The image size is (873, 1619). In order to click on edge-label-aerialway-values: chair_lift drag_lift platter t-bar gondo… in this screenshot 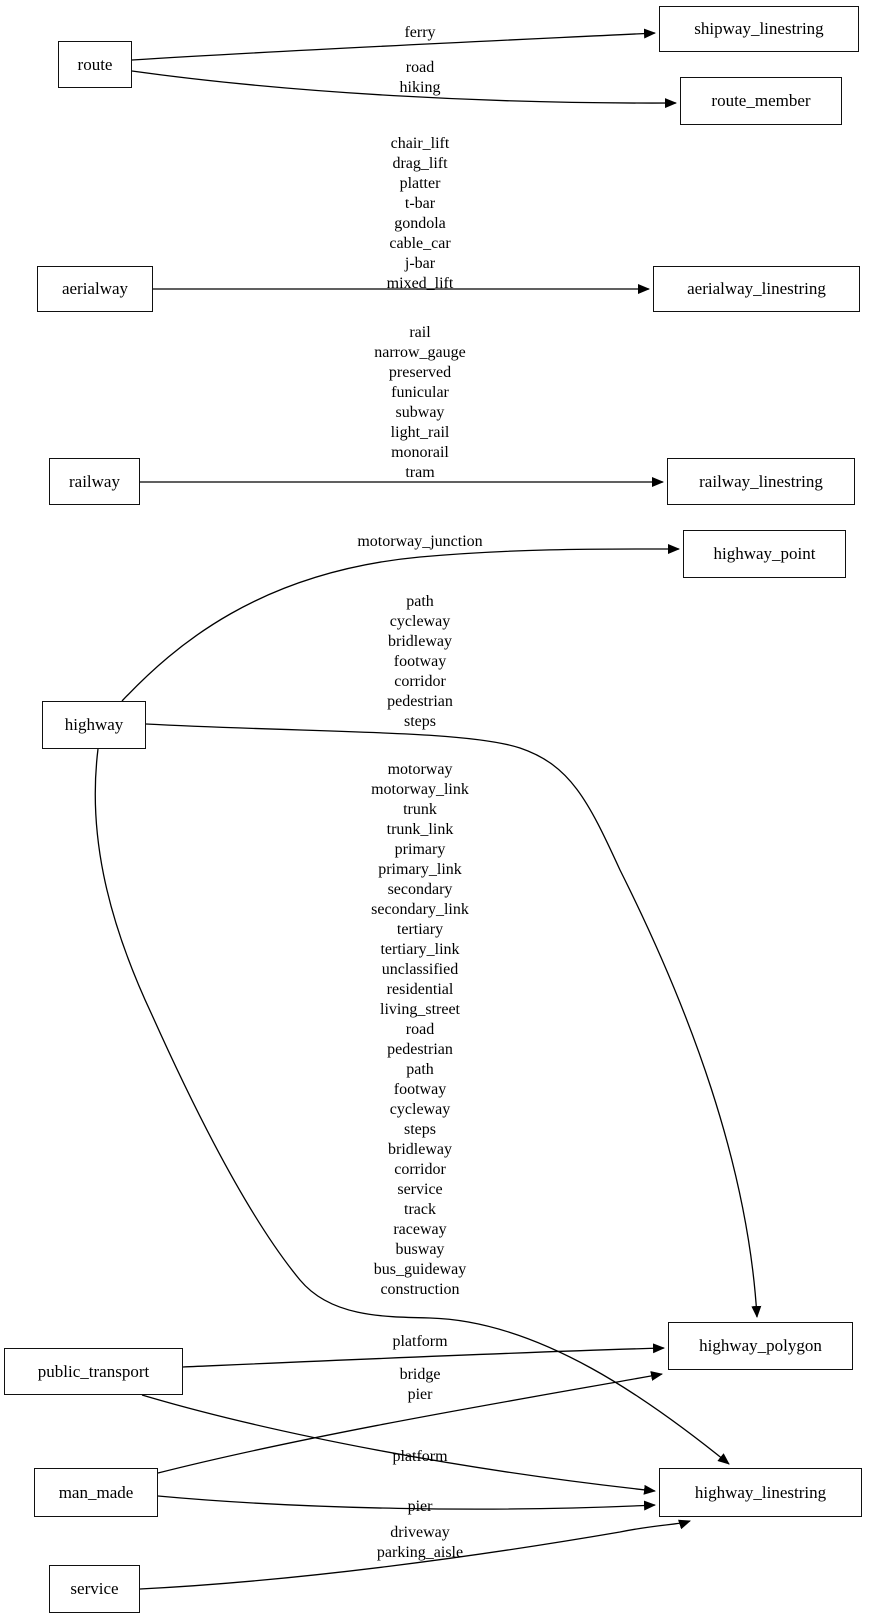, I will do `click(420, 213)`.